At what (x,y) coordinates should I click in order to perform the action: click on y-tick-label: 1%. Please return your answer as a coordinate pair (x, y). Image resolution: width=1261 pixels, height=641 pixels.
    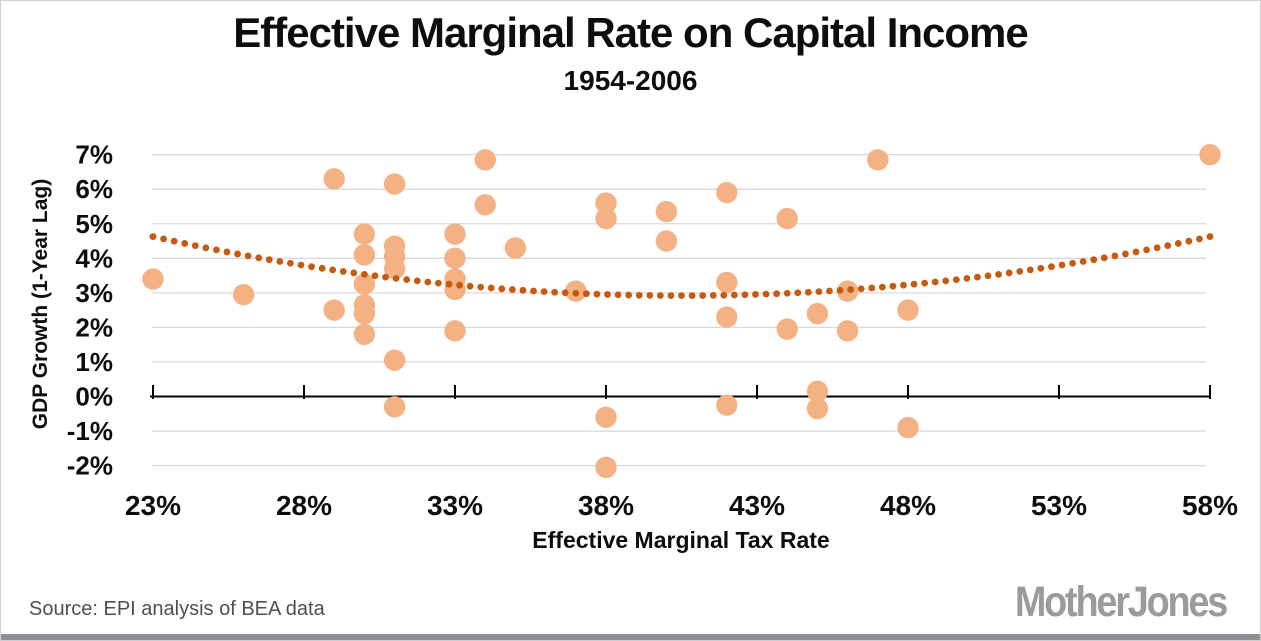
    Looking at the image, I should click on (94, 362).